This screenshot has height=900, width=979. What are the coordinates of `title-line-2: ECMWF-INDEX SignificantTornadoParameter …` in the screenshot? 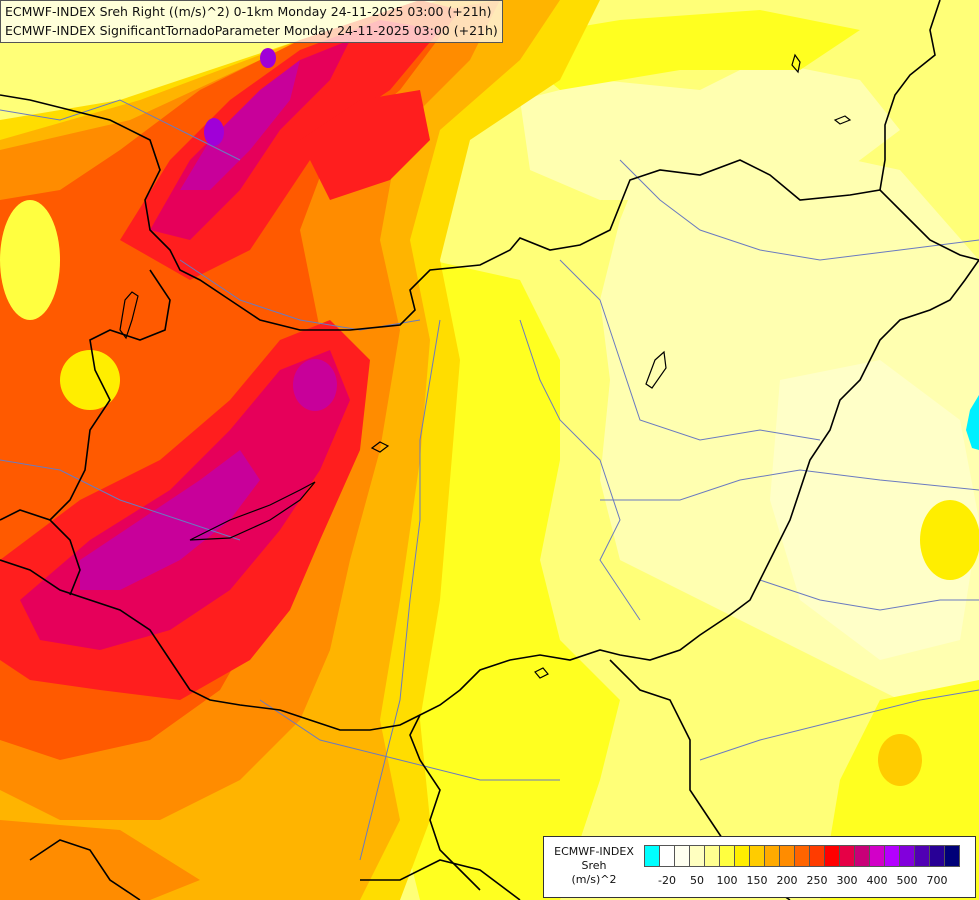 It's located at (251, 30).